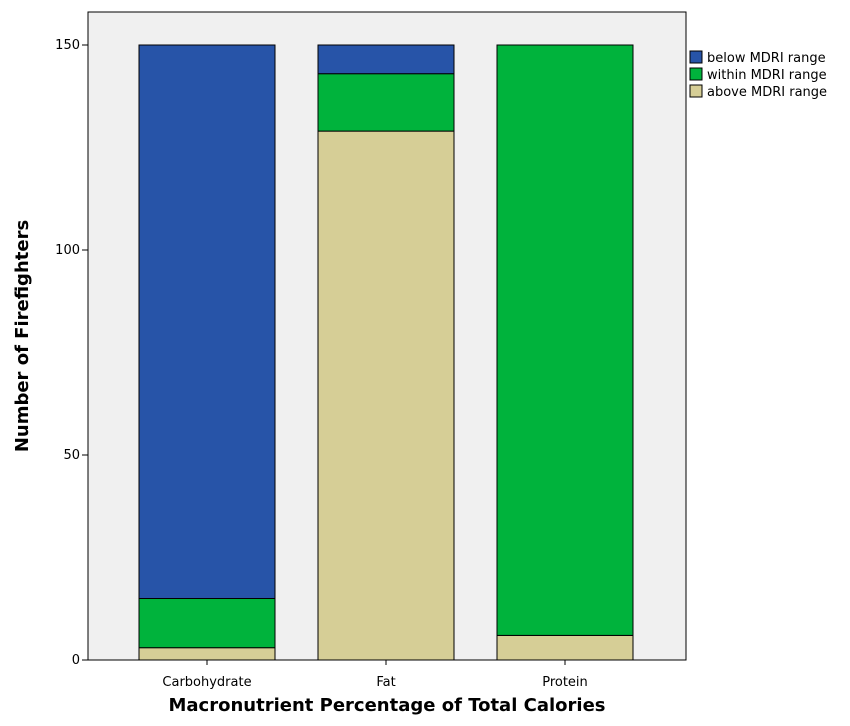 The width and height of the screenshot is (850, 726). Describe the element at coordinates (22, 336) in the screenshot. I see `y-axis-title: Number of Firefighters` at that location.